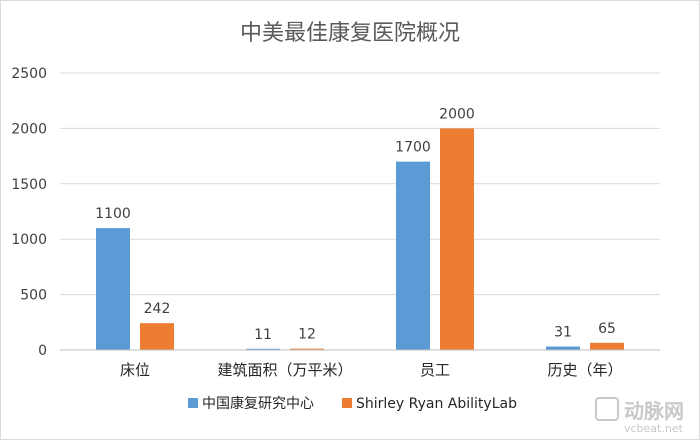 The image size is (700, 440). I want to click on watermark-logo-icon, so click(607, 409).